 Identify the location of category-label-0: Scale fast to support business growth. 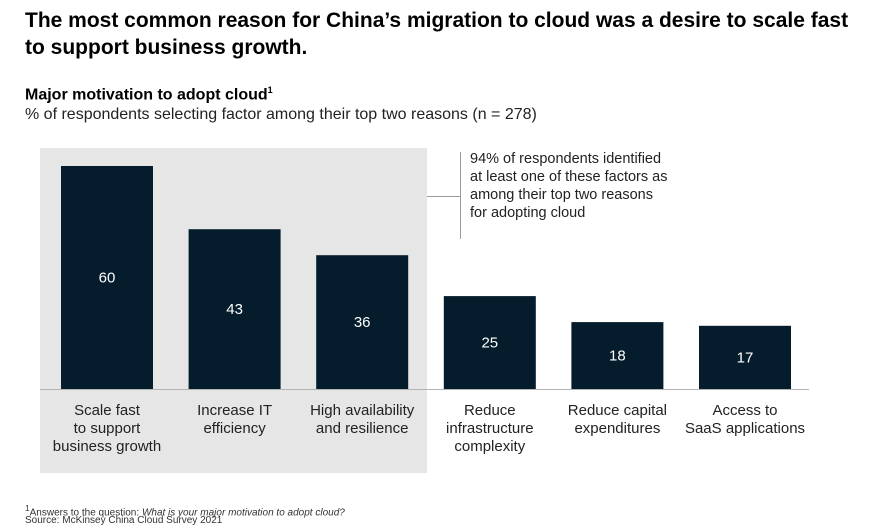
(107, 429).